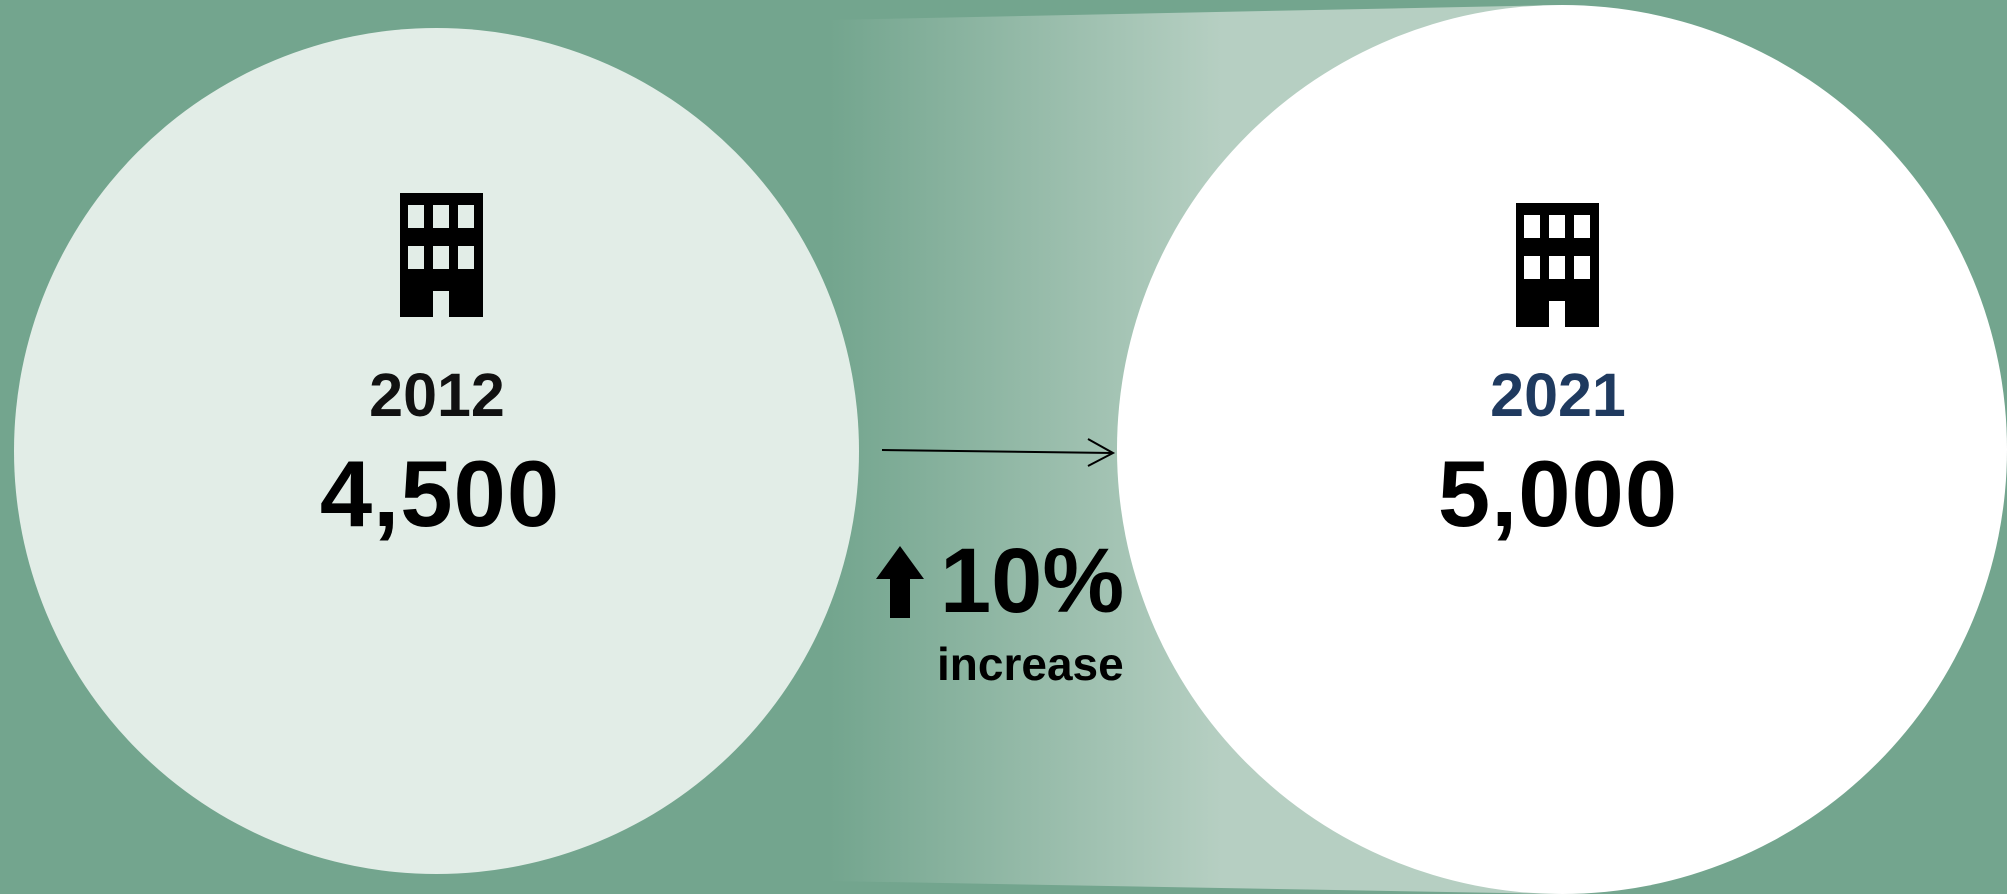 The height and width of the screenshot is (894, 2007). What do you see at coordinates (1558, 493) in the screenshot?
I see `value-2021: 5,000` at bounding box center [1558, 493].